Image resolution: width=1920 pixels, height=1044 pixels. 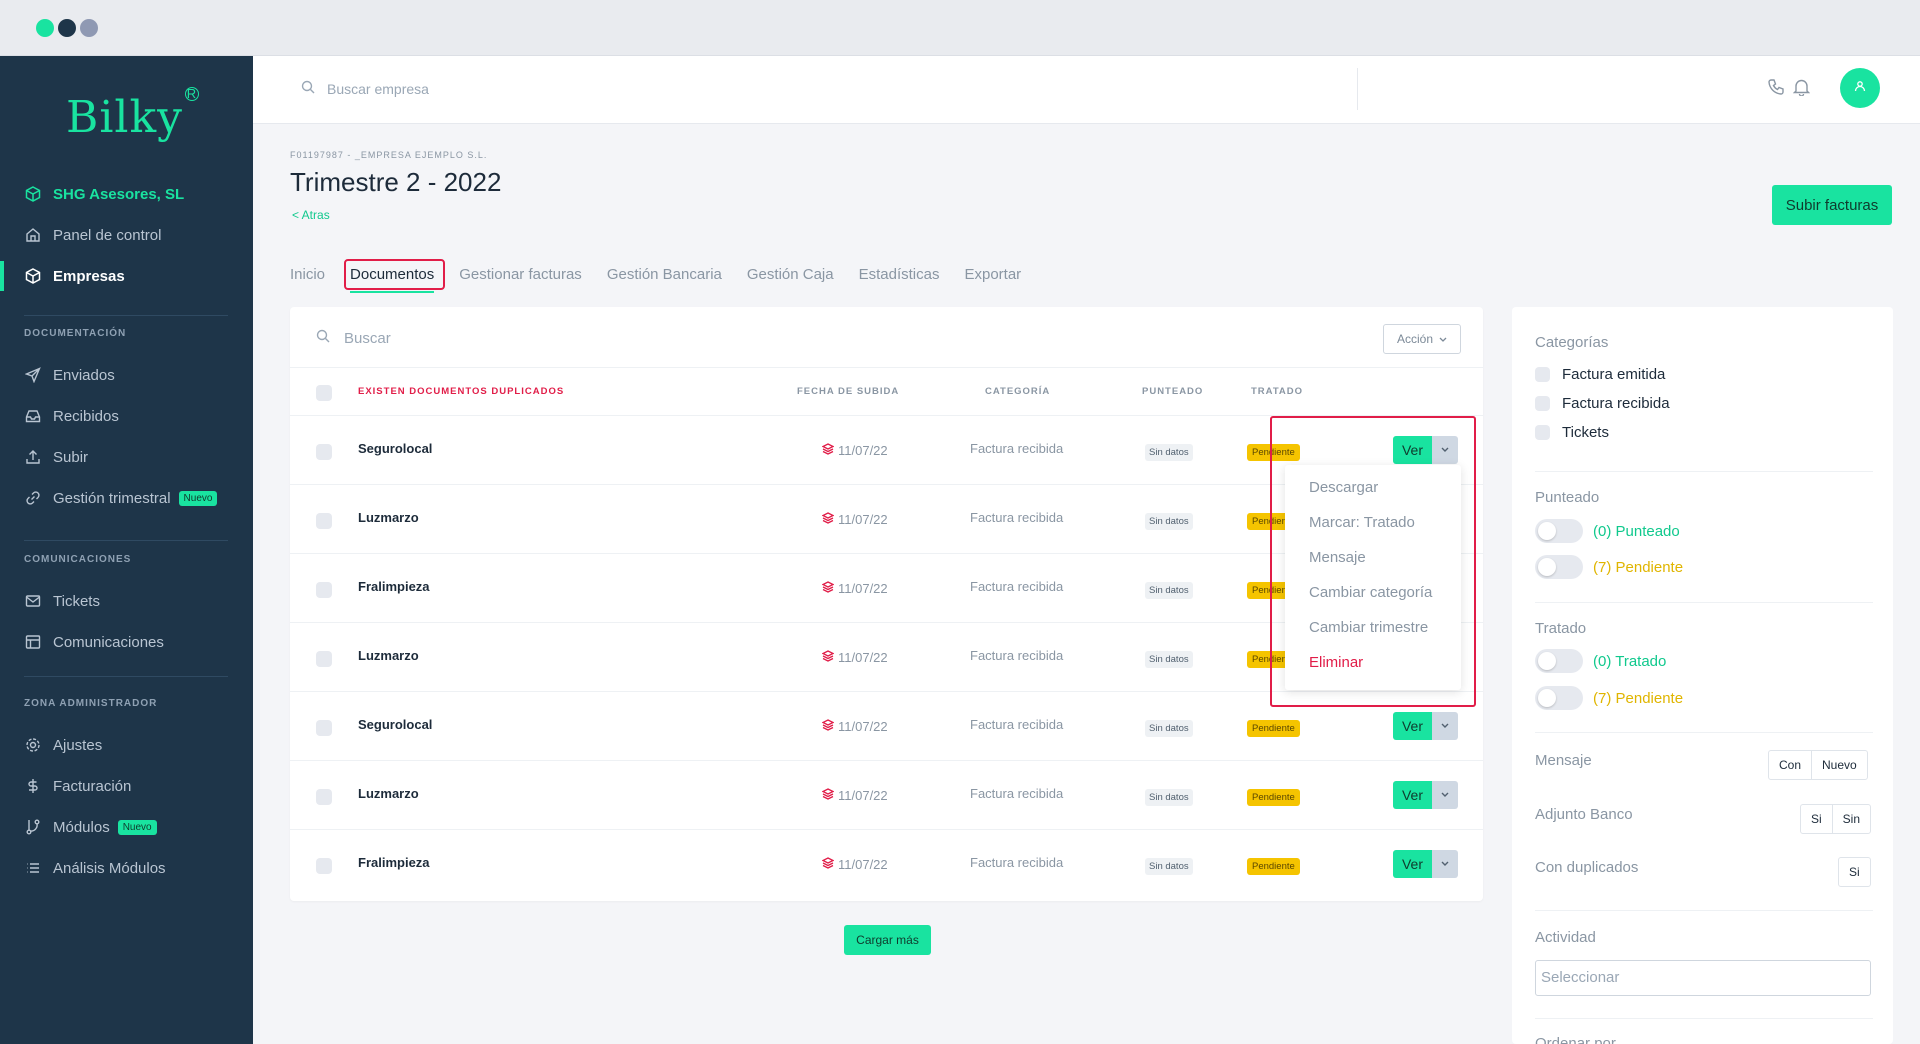 What do you see at coordinates (126, 375) in the screenshot?
I see `sidebar-item-enviados: Enviados` at bounding box center [126, 375].